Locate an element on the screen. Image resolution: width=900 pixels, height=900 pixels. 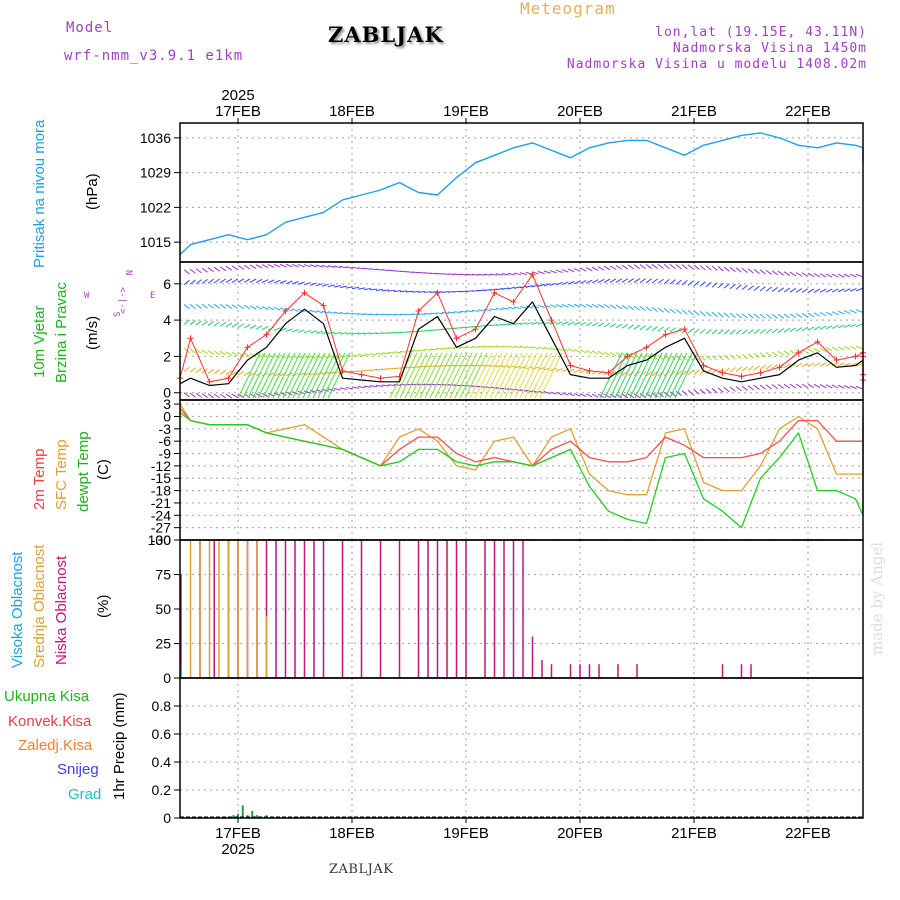
y-tick-label: -30 is located at coordinates (161, 540).